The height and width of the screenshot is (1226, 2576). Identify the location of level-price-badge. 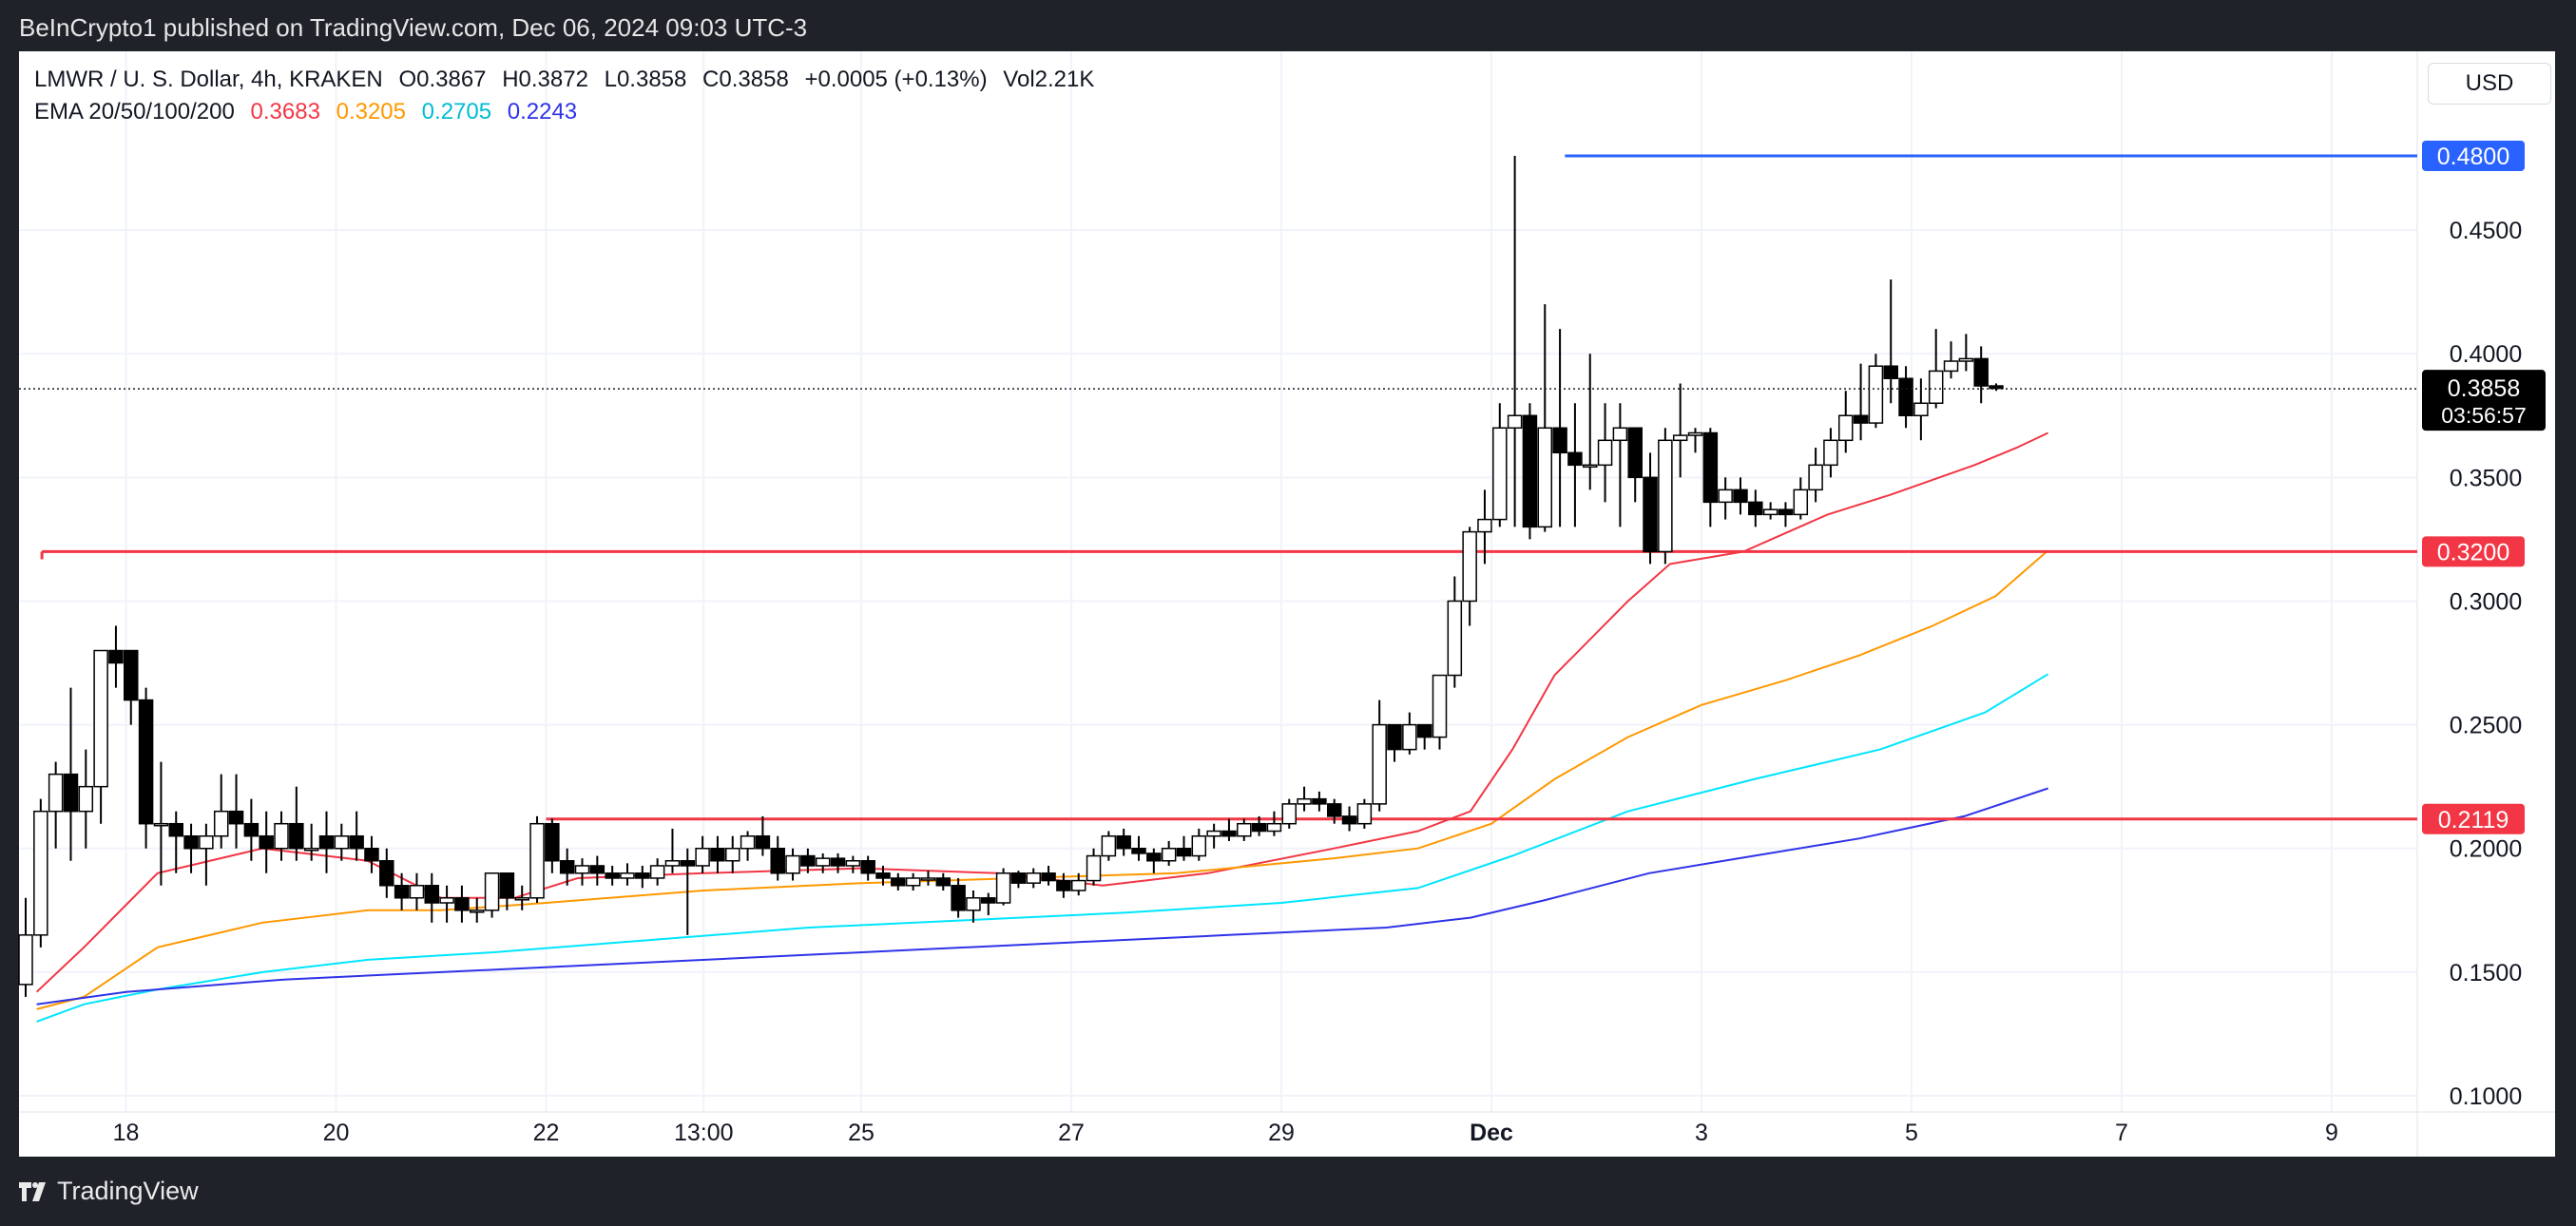
(2473, 552).